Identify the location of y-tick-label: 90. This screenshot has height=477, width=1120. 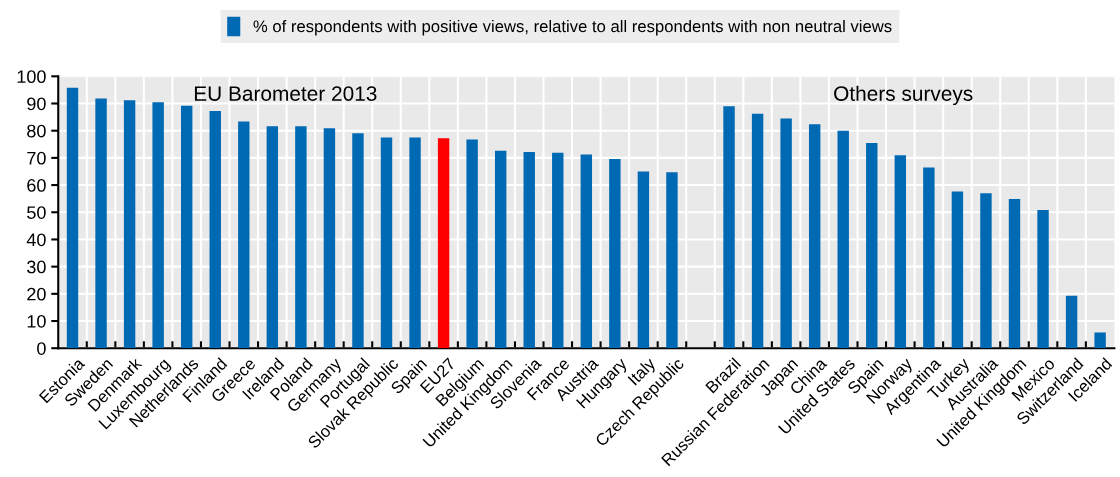
(36, 104).